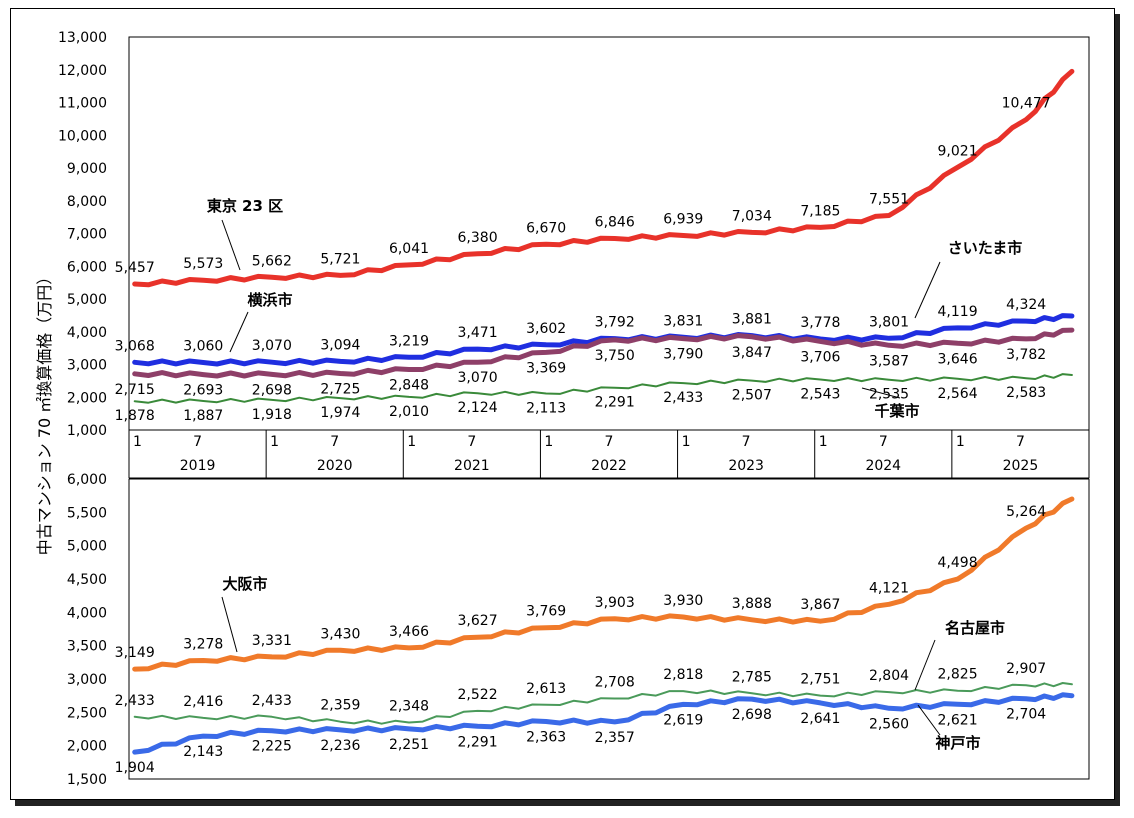  Describe the element at coordinates (546, 689) in the screenshot. I see `data-label: 2,613` at that location.